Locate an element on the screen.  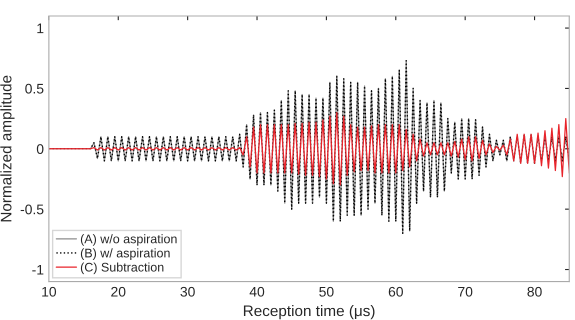
x-tick-label: 40 is located at coordinates (257, 291).